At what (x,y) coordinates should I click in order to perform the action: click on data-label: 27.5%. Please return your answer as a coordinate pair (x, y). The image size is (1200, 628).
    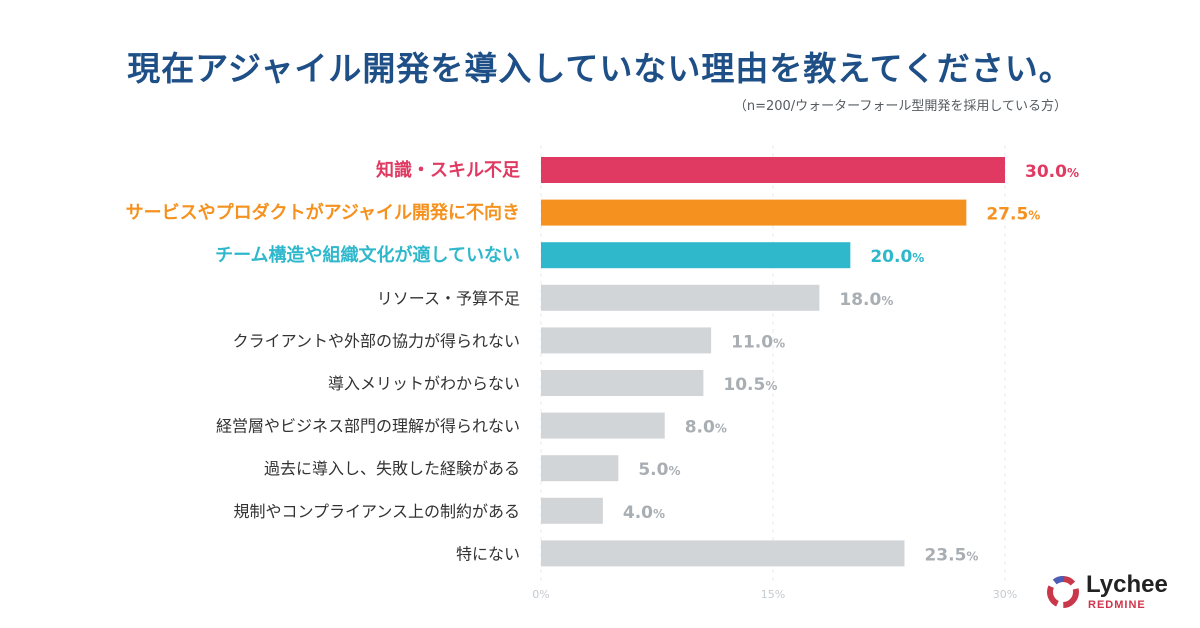
    Looking at the image, I should click on (1013, 215).